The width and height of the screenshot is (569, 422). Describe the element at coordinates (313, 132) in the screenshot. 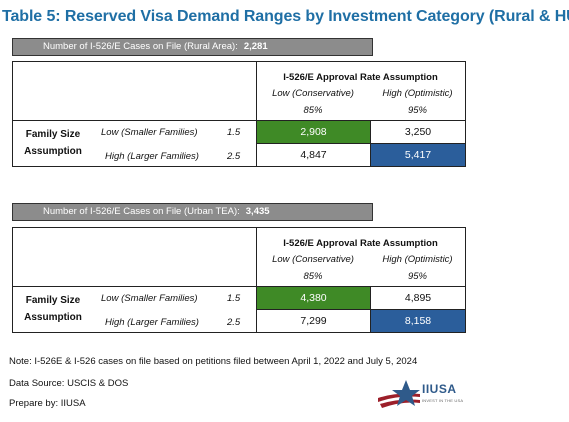

I see `value-low-low: 2,908` at that location.